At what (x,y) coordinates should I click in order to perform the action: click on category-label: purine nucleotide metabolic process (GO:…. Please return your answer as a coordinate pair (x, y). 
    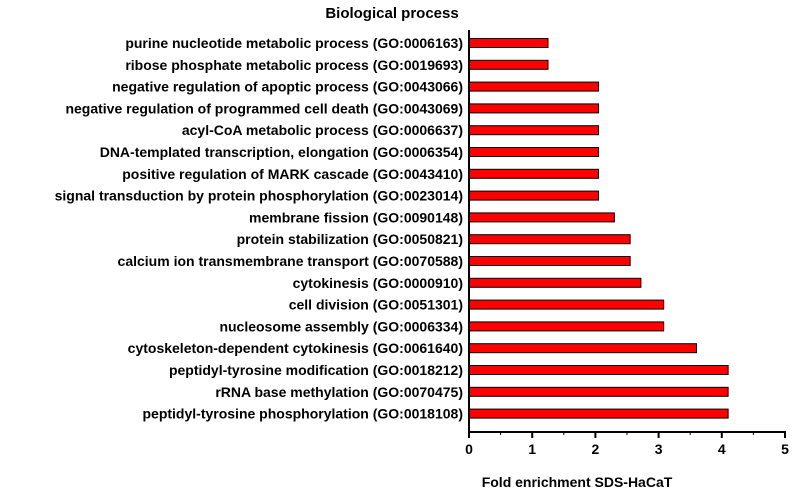
    Looking at the image, I should click on (294, 43).